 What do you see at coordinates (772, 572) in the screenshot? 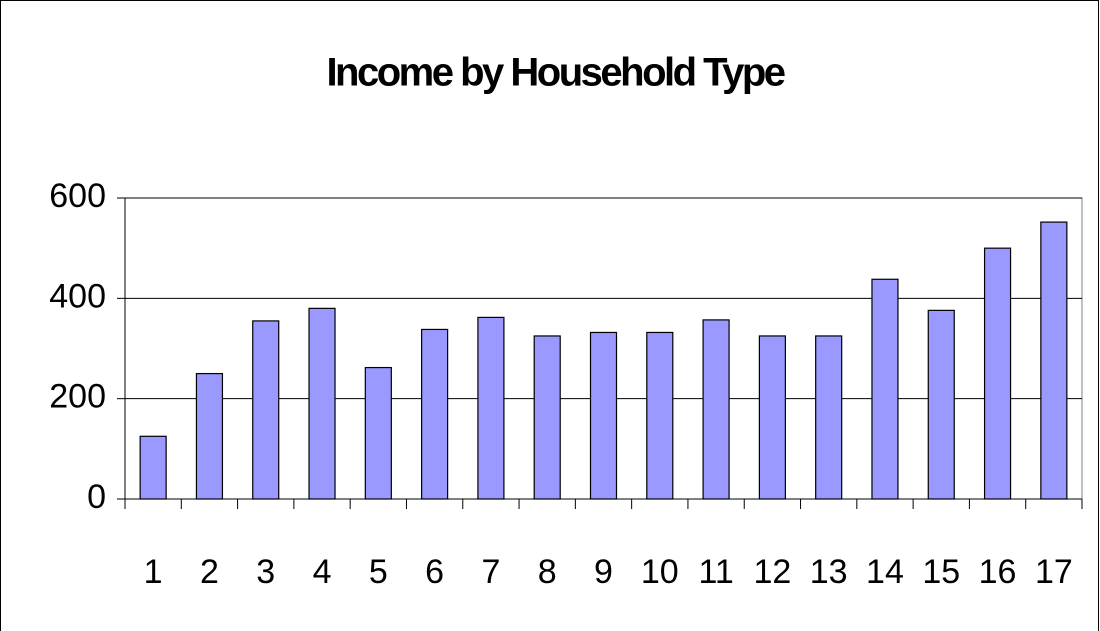
I see `x-tick-label: 12` at bounding box center [772, 572].